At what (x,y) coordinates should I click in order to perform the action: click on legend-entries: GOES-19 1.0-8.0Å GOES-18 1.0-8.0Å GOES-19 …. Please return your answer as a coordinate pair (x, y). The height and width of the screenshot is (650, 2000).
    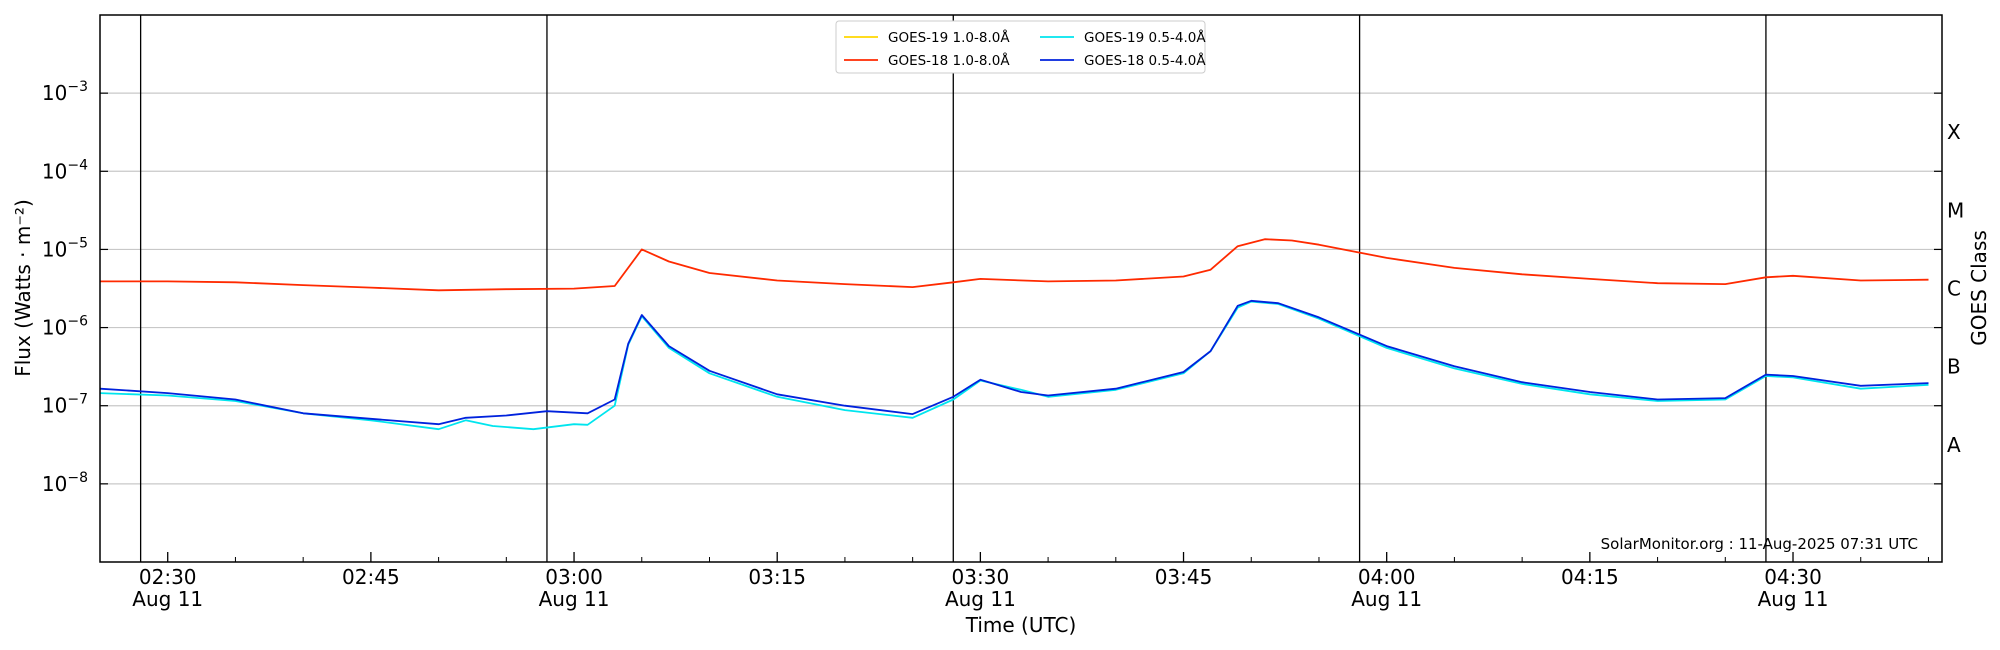
    Looking at the image, I should click on (1025, 49).